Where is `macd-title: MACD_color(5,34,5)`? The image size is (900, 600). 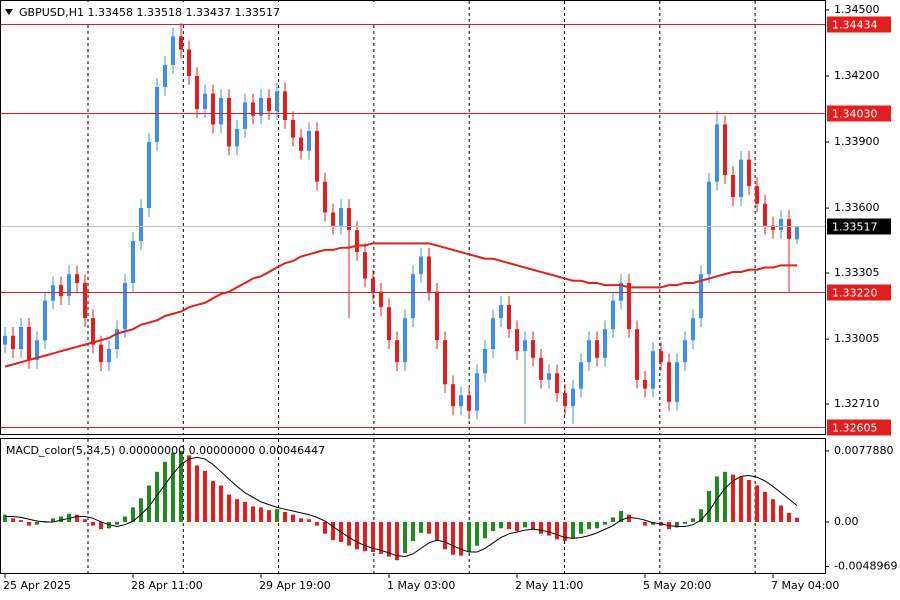
macd-title: MACD_color(5,34,5) is located at coordinates (60, 450).